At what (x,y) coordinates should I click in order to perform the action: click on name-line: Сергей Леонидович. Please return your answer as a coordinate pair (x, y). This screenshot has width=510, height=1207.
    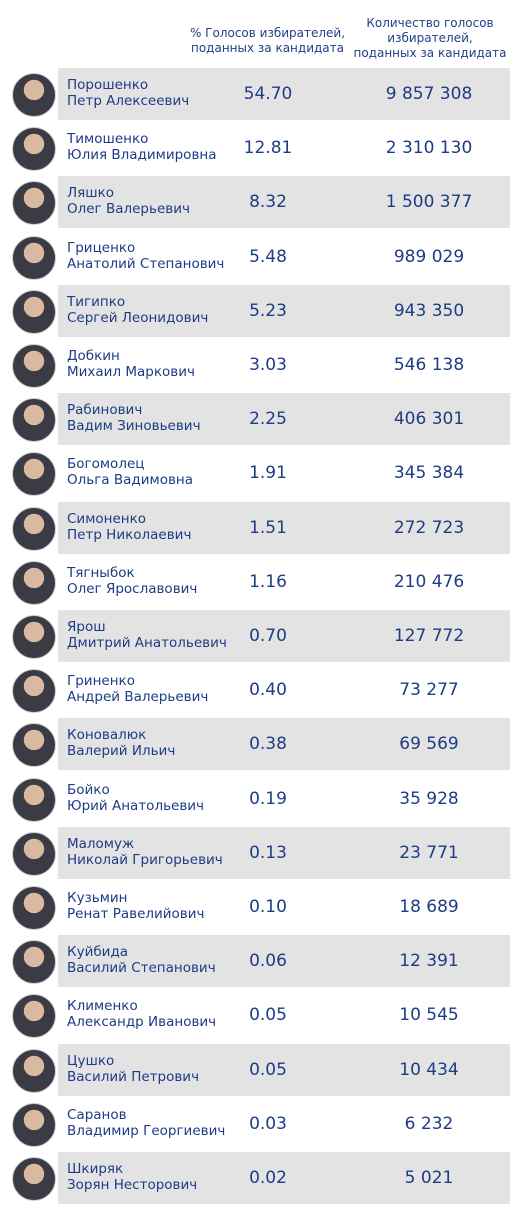
    Looking at the image, I should click on (138, 317).